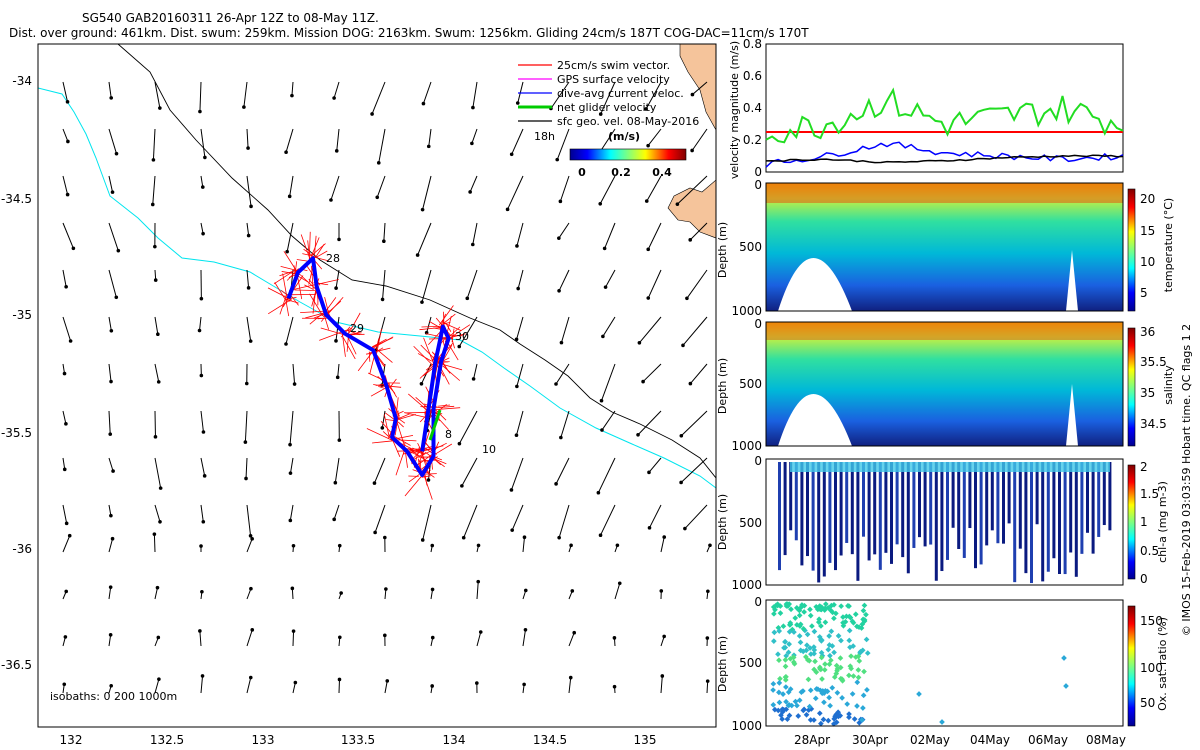 Image resolution: width=1200 pixels, height=750 pixels. I want to click on chla-frame, so click(944, 522).